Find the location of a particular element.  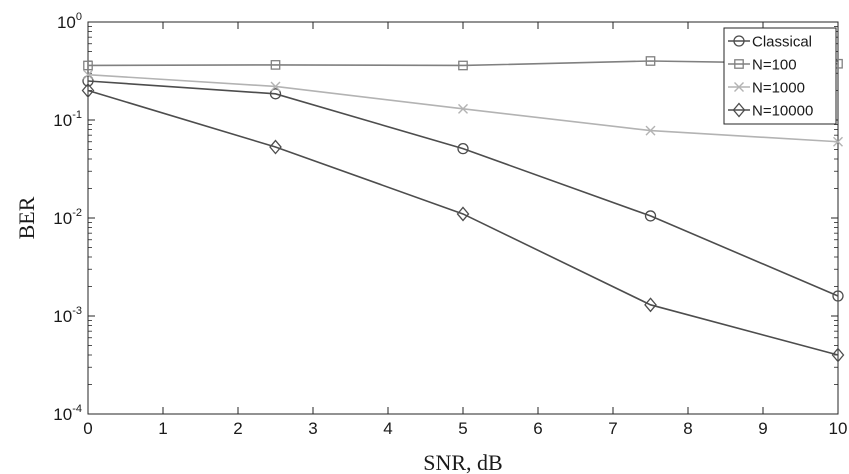

legend-label: N=100 is located at coordinates (774, 65).